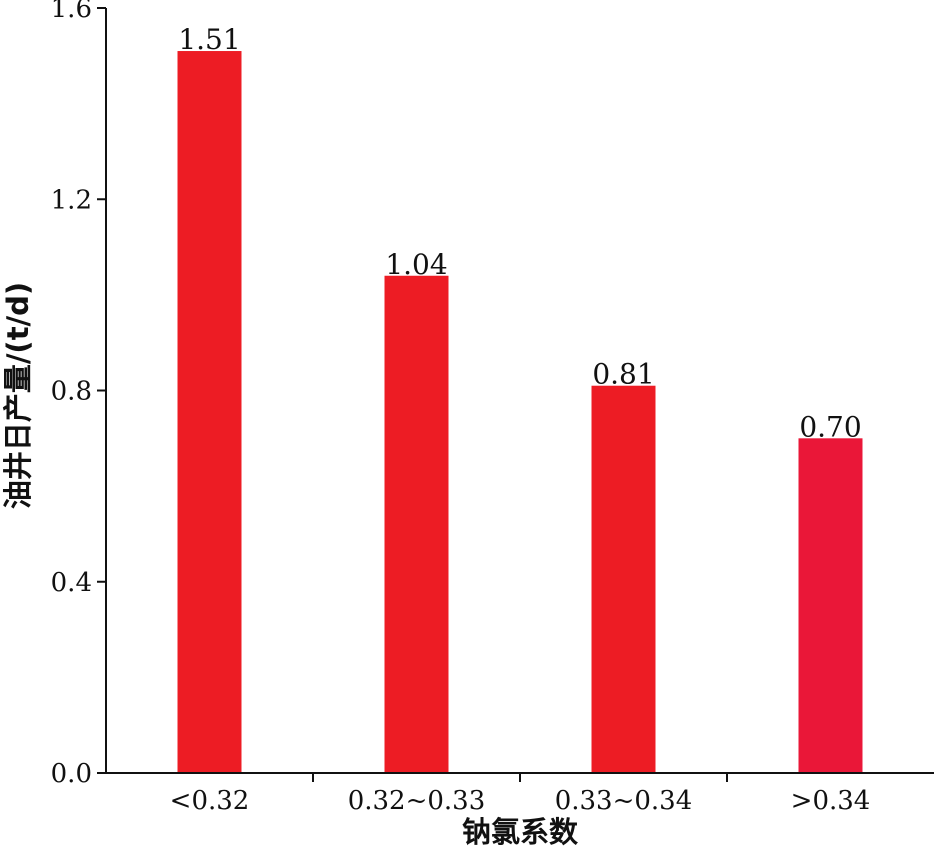 The height and width of the screenshot is (852, 936). What do you see at coordinates (520, 794) in the screenshot?
I see `x-ticks-group: <0.32 0.32~0.33 0.33~0.34 >0.34` at bounding box center [520, 794].